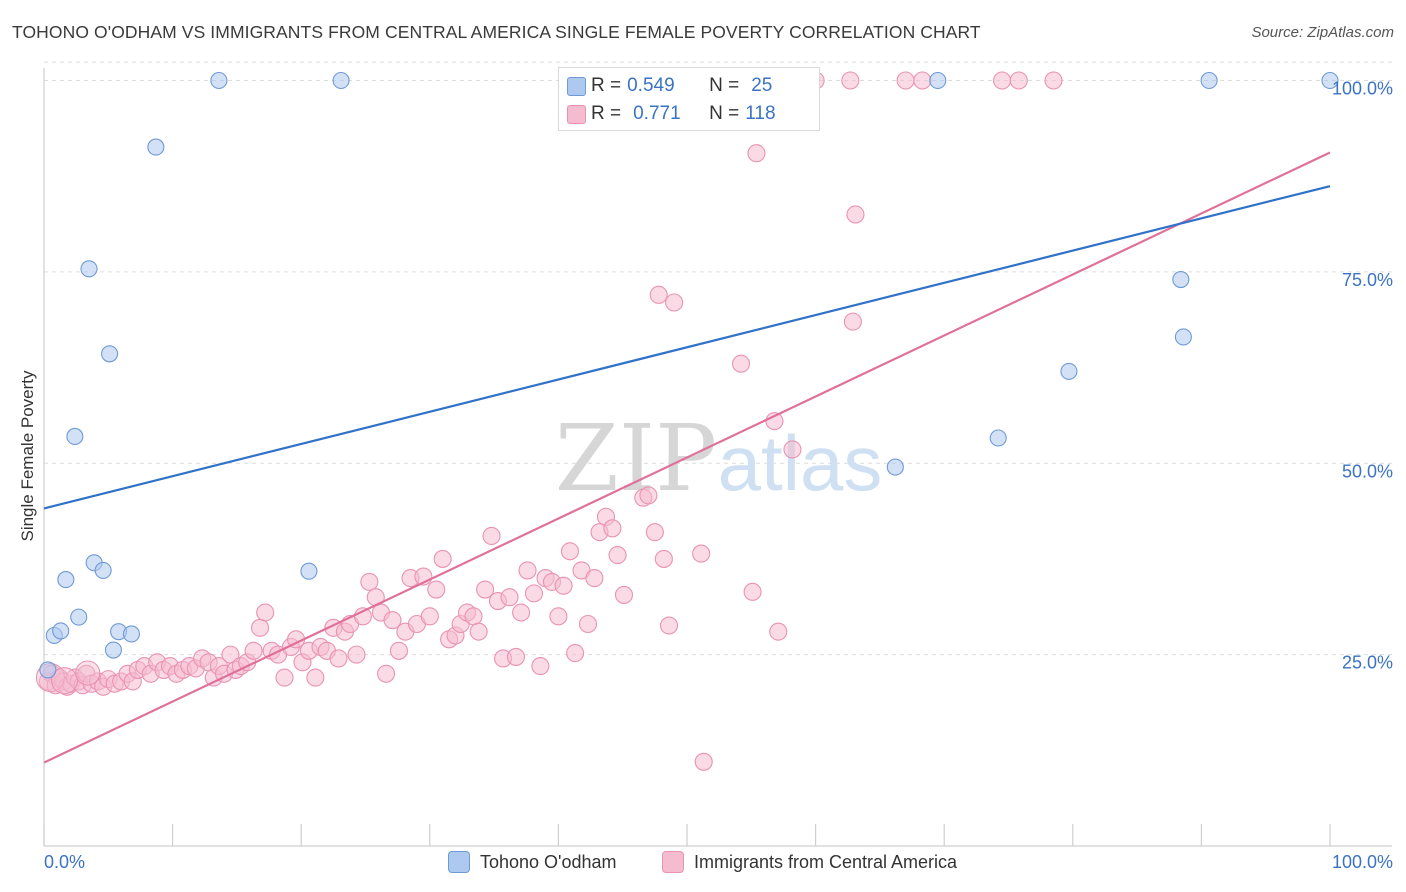 Image resolution: width=1406 pixels, height=892 pixels. Describe the element at coordinates (762, 85) in the screenshot. I see `n-value: 25` at that location.